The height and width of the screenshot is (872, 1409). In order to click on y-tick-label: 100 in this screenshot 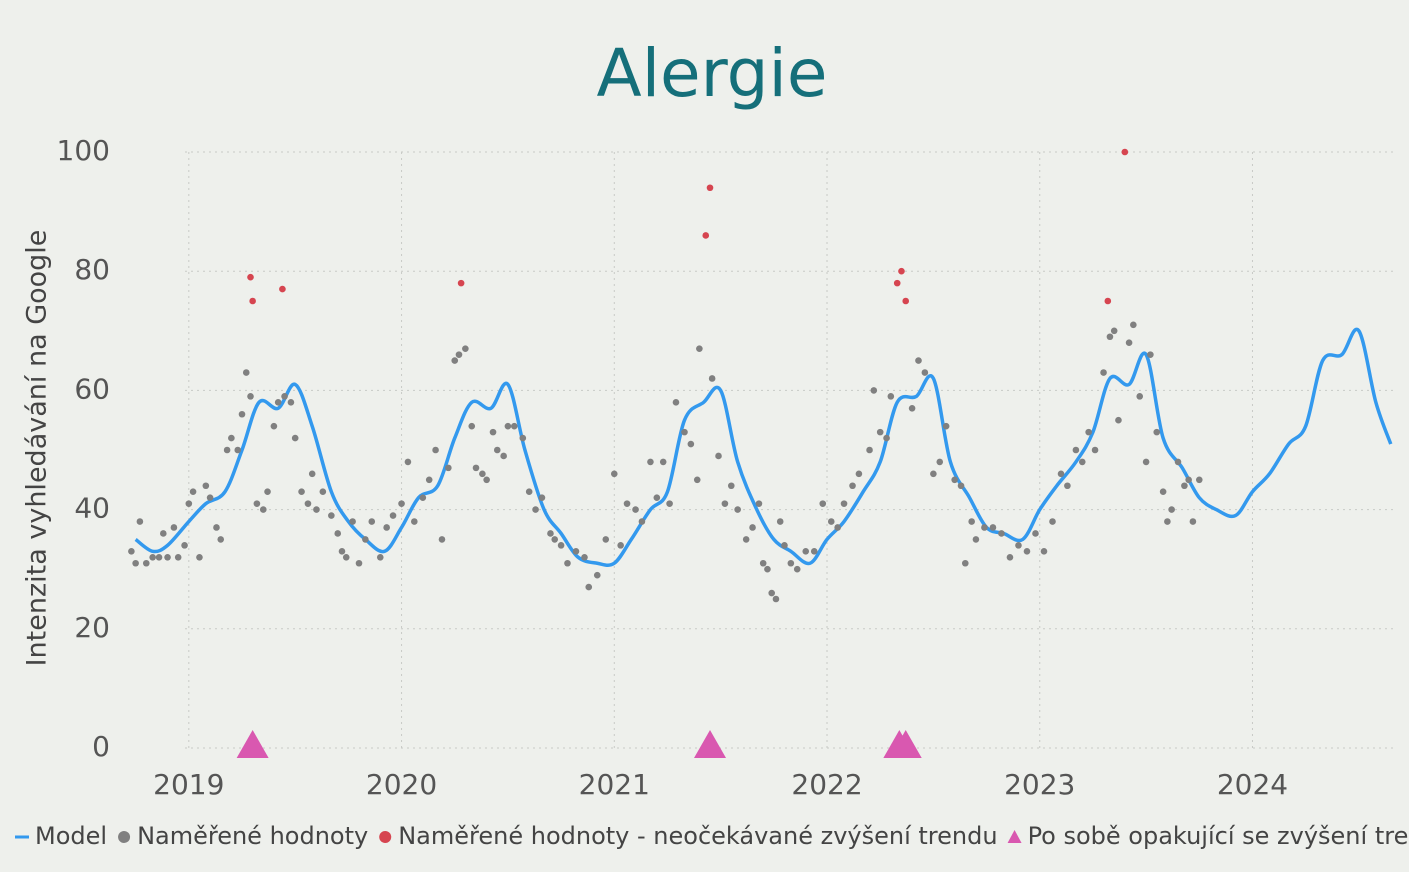, I will do `click(83, 150)`.